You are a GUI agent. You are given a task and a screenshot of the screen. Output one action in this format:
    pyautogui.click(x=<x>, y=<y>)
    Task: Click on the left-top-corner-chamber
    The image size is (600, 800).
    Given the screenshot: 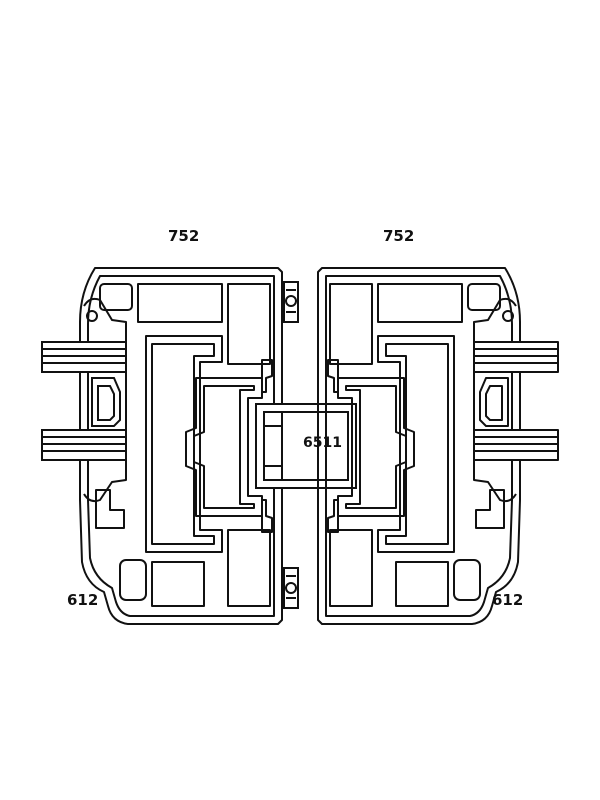 What is the action you would take?
    pyautogui.click(x=116, y=297)
    